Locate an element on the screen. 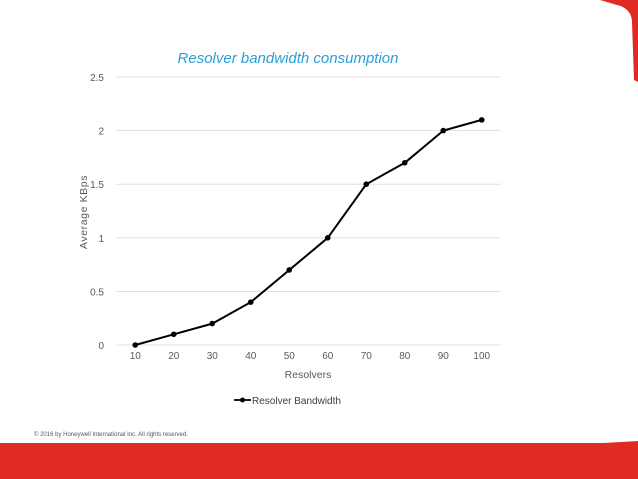 This screenshot has width=638, height=479. y-tick-label: 2 is located at coordinates (101, 132).